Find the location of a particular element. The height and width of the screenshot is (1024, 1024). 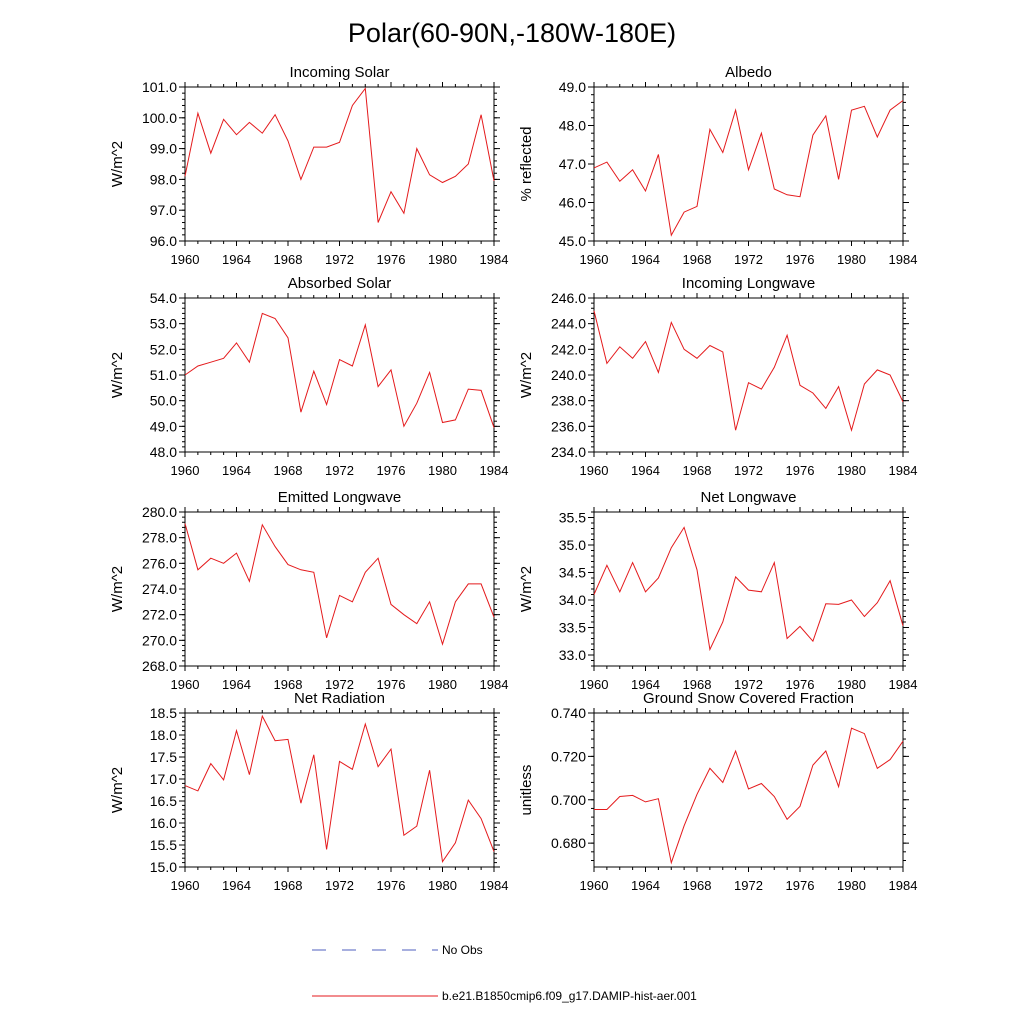

y-tick-label: 16.0 is located at coordinates (163, 823).